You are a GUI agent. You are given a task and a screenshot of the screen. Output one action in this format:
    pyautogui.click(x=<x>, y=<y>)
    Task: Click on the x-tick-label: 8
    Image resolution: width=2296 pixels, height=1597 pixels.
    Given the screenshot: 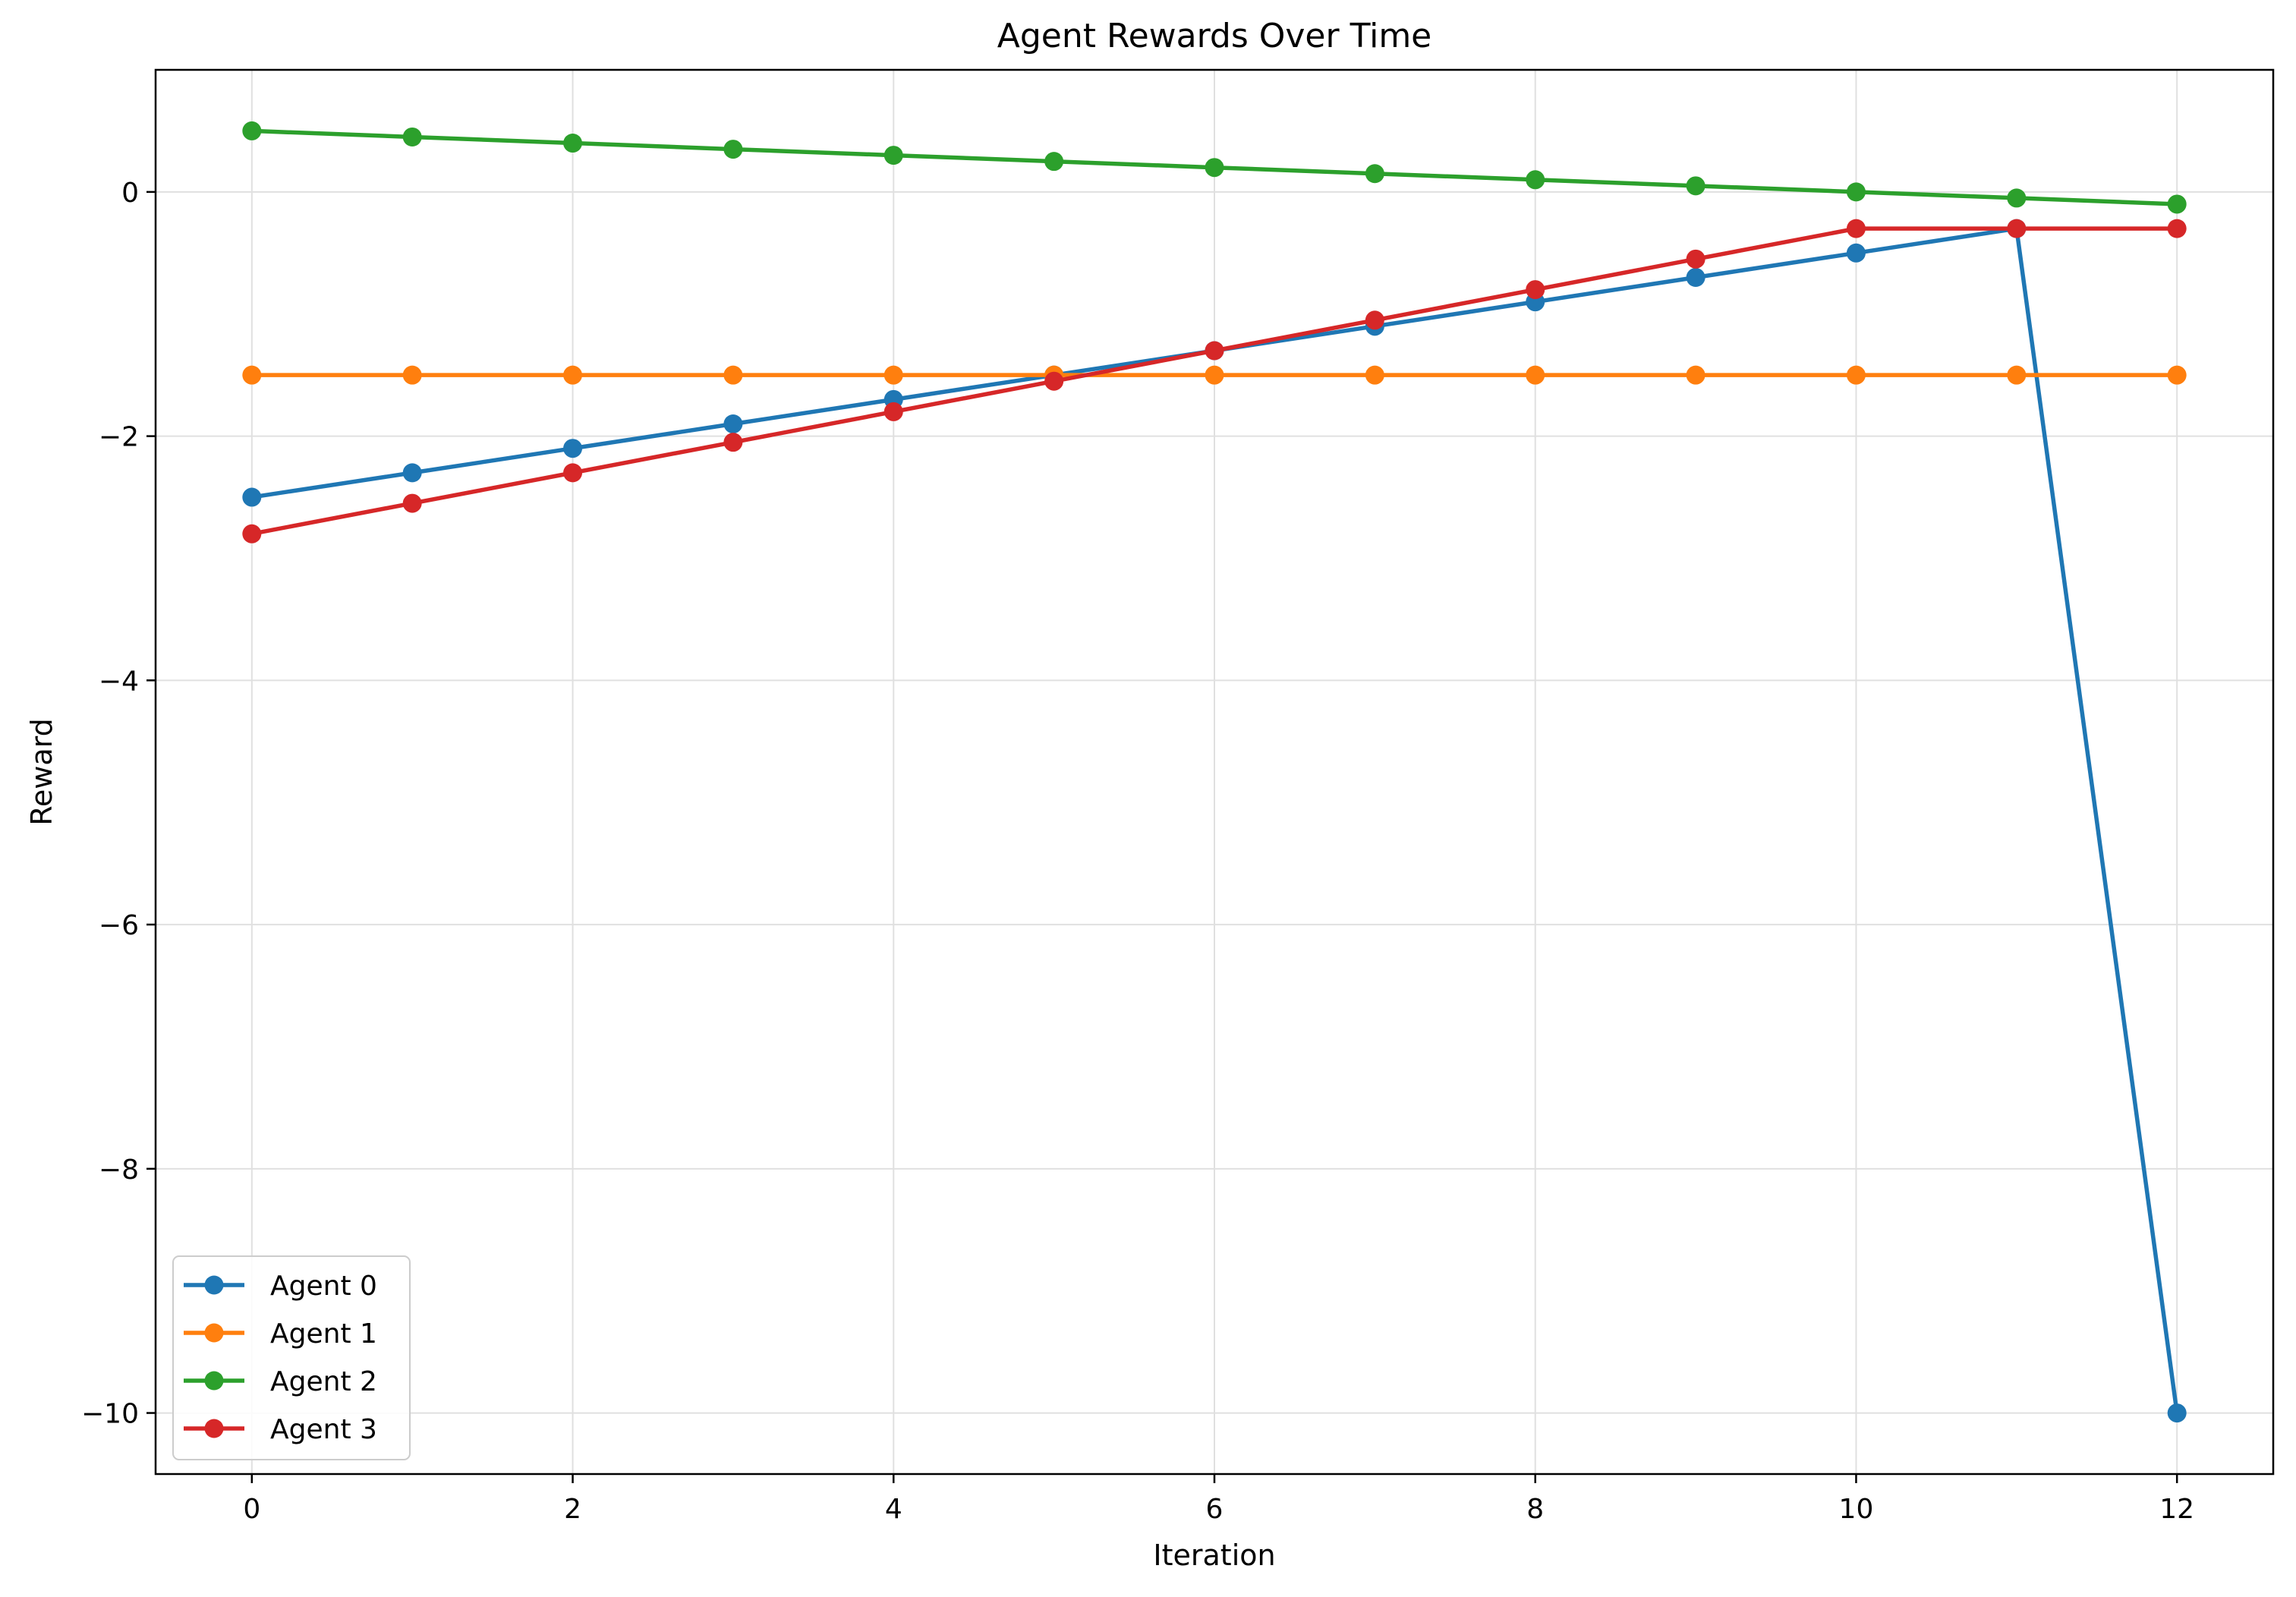 What is the action you would take?
    pyautogui.click(x=1535, y=1509)
    